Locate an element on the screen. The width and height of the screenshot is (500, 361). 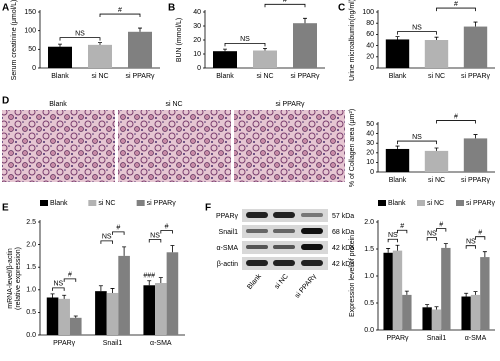
panel-label: F is located at coordinates (208, 208).